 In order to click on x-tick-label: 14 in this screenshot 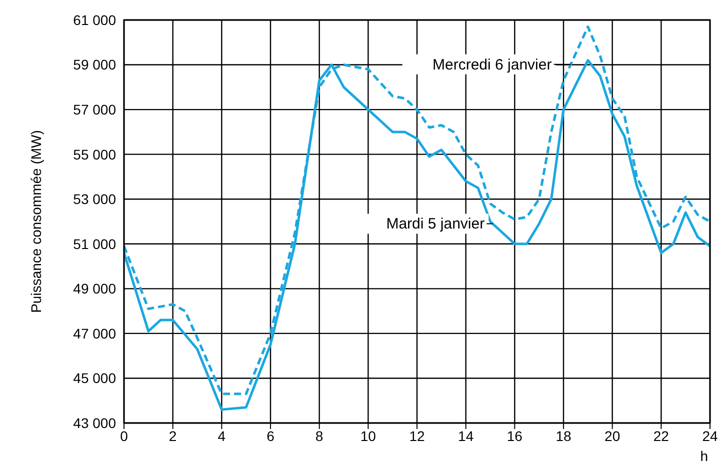, I will do `click(466, 436)`.